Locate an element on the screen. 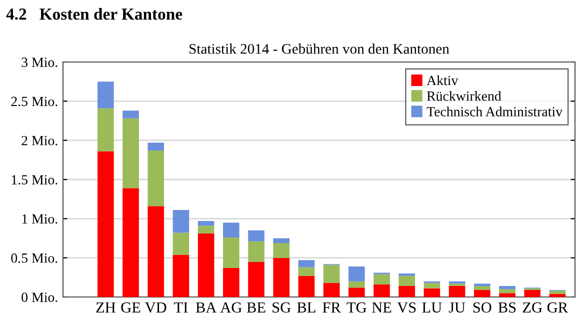  x-tick-label: AG is located at coordinates (231, 307).